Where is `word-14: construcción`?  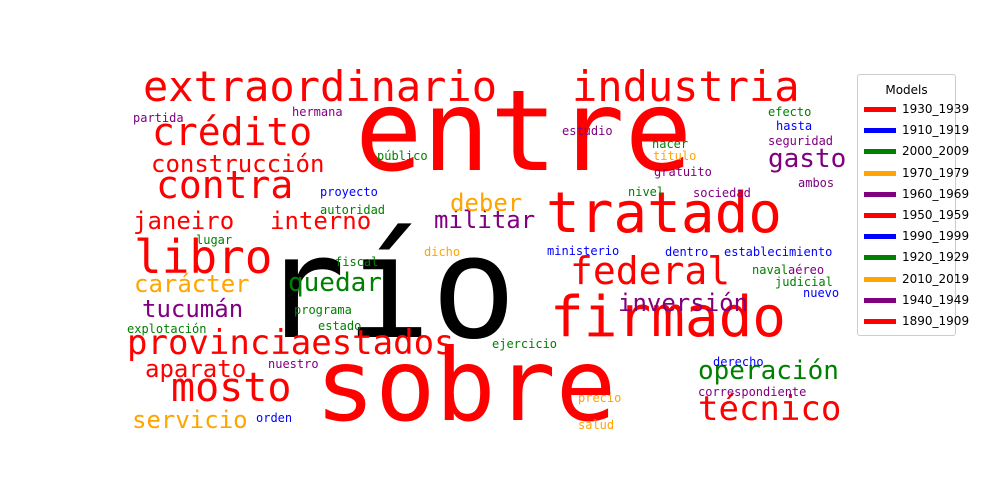 word-14: construcción is located at coordinates (238, 164).